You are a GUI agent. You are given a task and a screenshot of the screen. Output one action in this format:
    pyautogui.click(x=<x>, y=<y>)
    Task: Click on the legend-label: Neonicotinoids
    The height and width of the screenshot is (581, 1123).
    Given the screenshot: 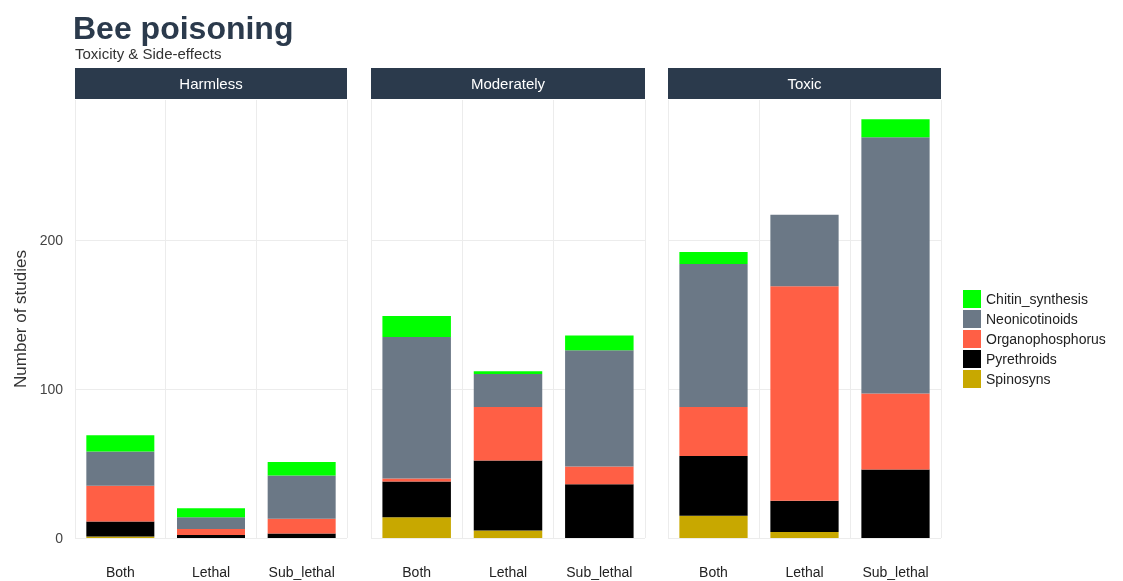 What is the action you would take?
    pyautogui.click(x=1032, y=319)
    